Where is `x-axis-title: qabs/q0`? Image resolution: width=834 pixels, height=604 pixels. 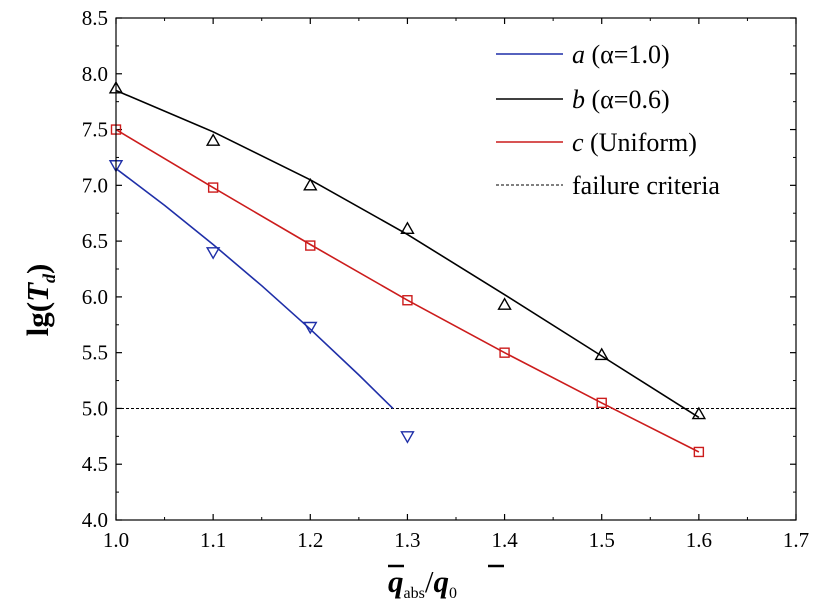
x-axis-title: qabs/q0 is located at coordinates (446, 583).